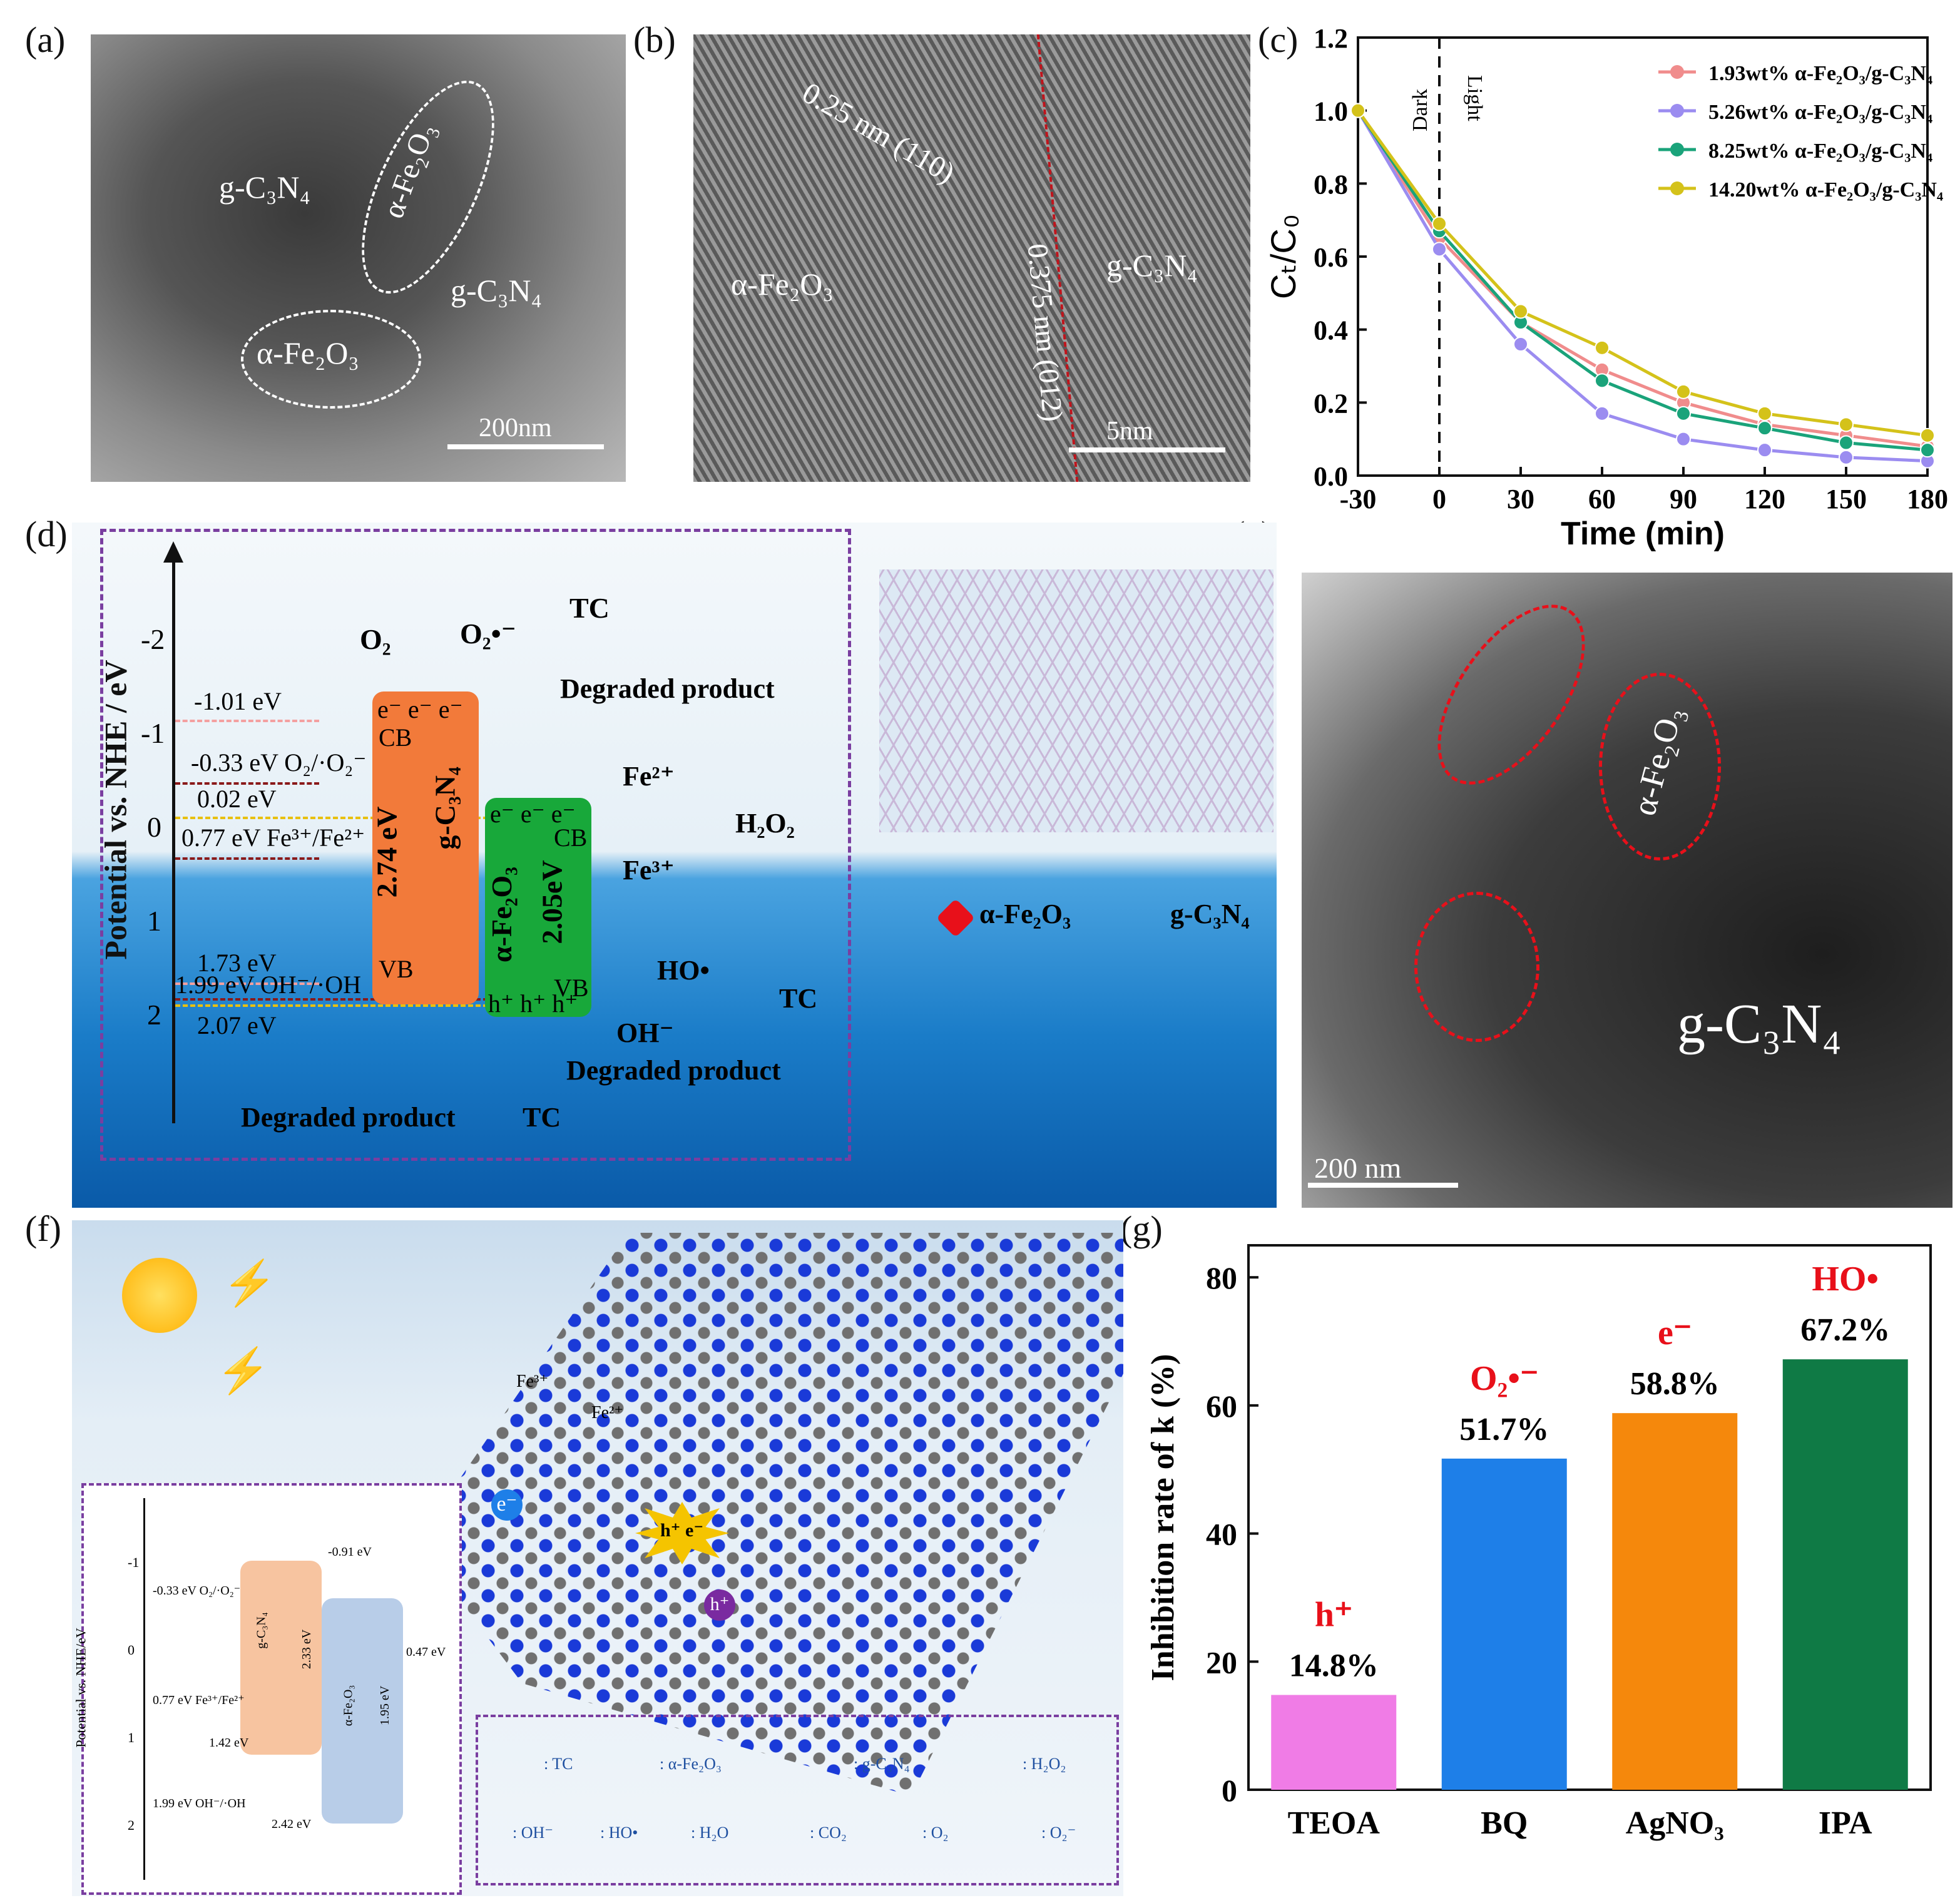 Image resolution: width=1960 pixels, height=1898 pixels. I want to click on x-tick-label: 150, so click(1846, 499).